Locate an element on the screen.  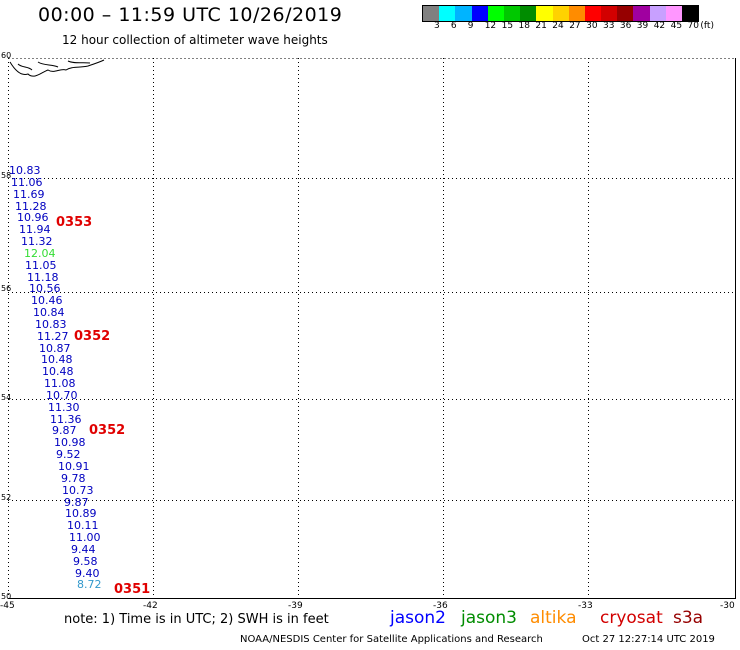
wave-height-observation: 10.11 is located at coordinates (83, 526).